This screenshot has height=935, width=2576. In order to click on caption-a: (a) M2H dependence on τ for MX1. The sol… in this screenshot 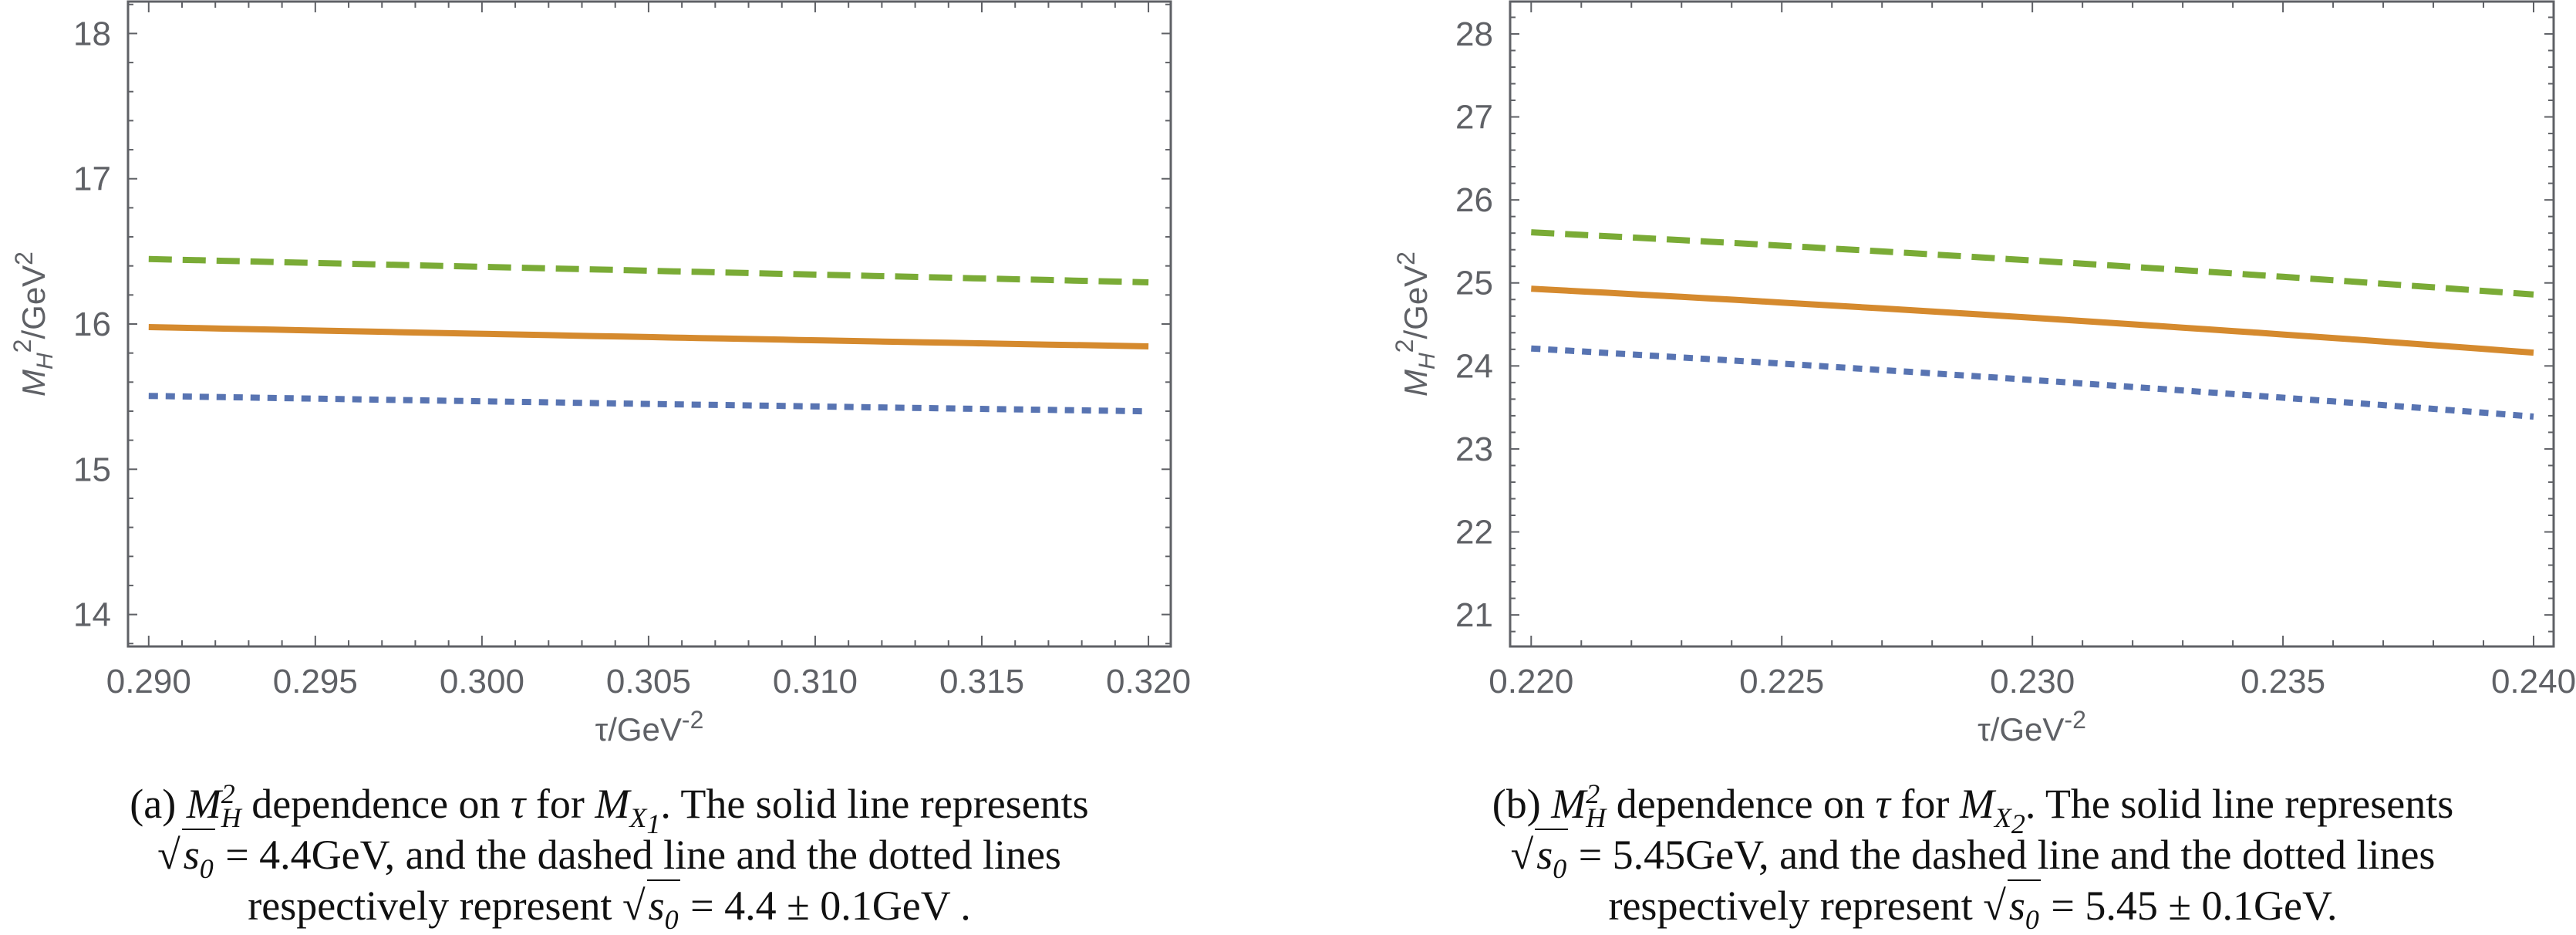, I will do `click(609, 855)`.